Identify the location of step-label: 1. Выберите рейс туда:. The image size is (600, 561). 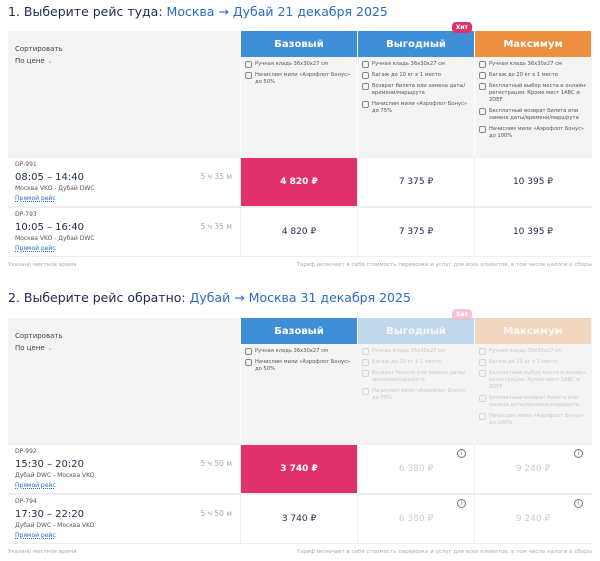
(85, 11).